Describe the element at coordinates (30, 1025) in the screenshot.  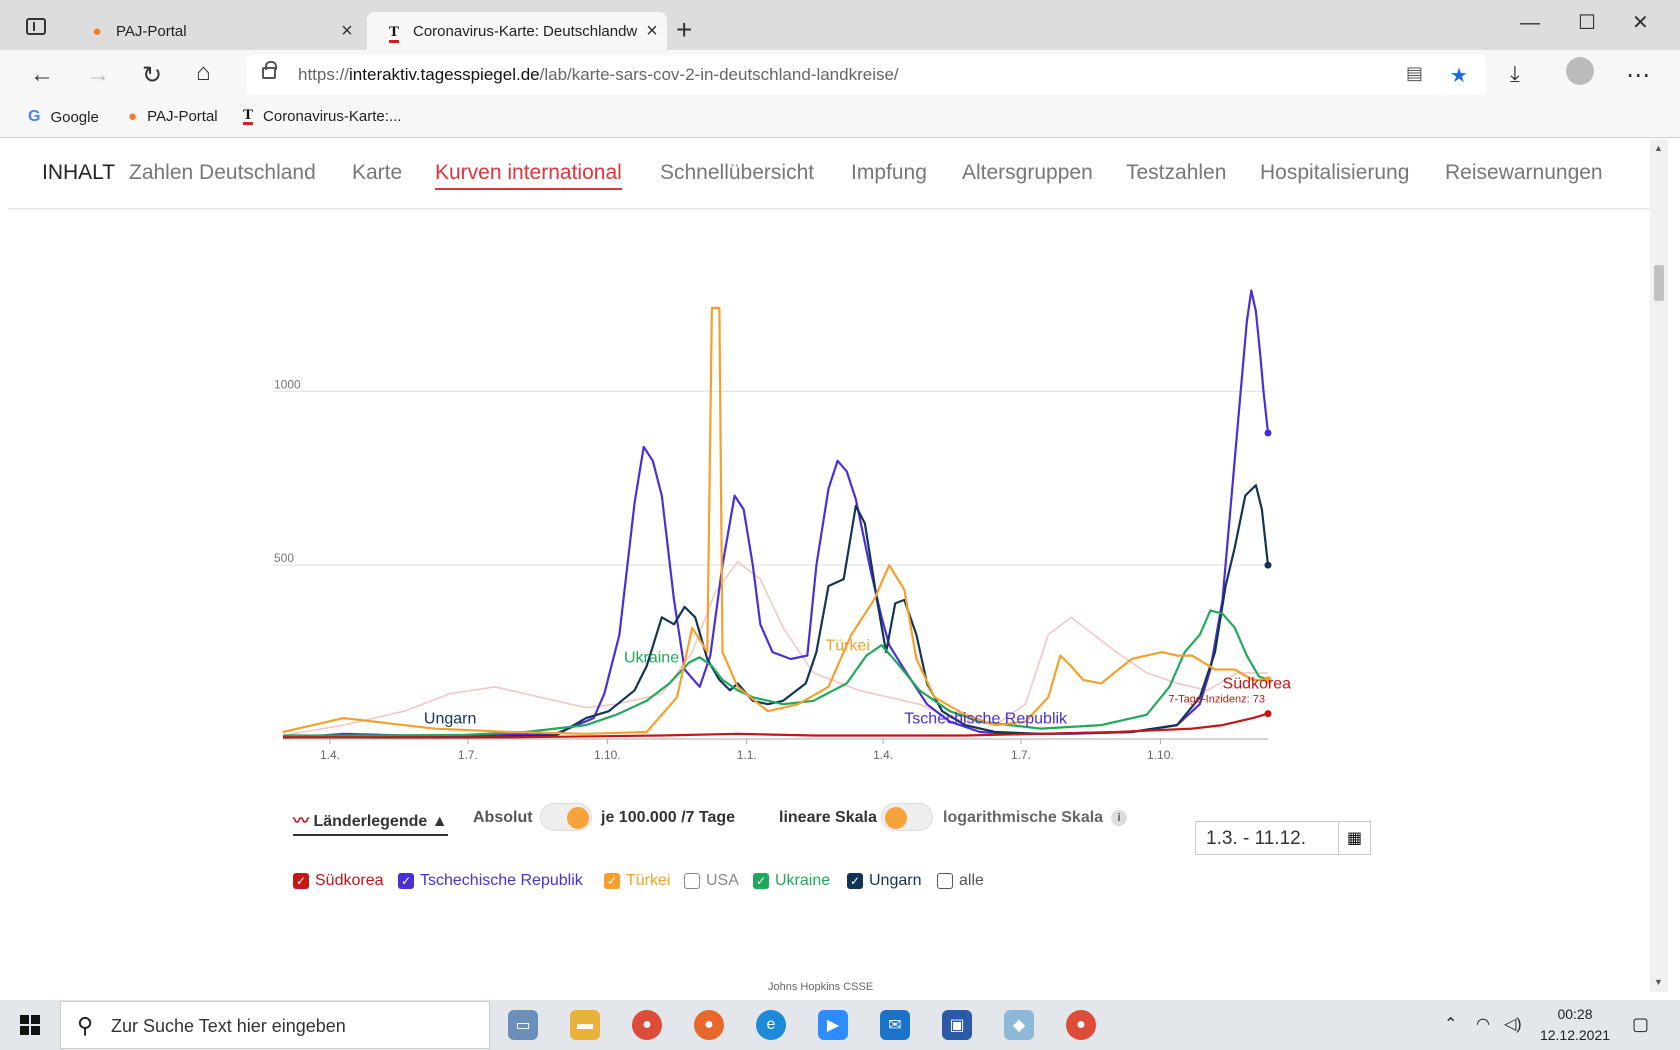
I see `windows-start-icon` at that location.